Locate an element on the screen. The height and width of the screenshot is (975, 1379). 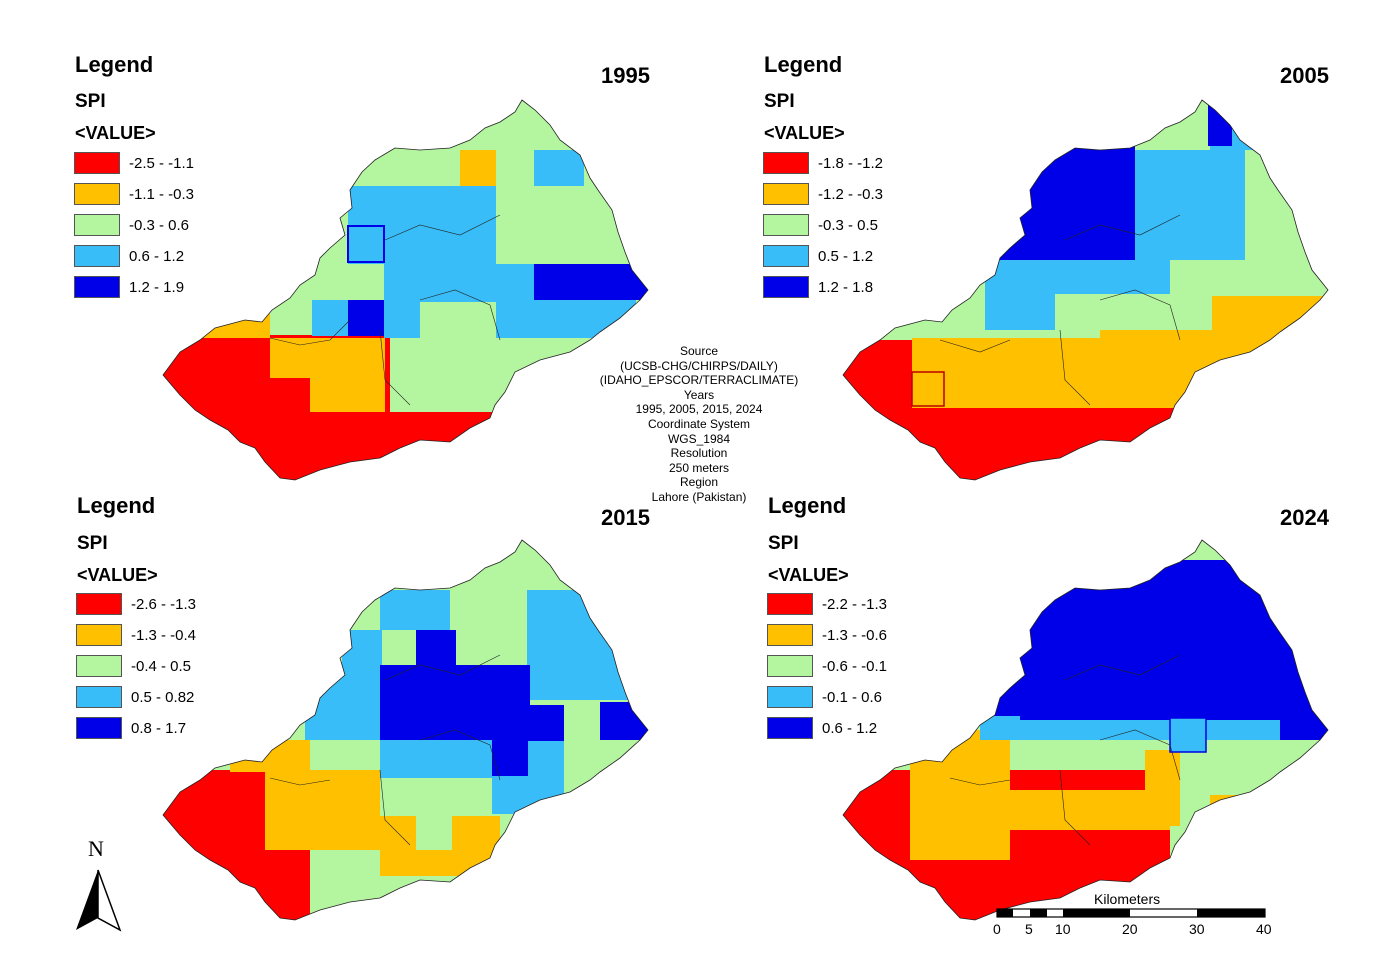
scale-tick-label: 20 is located at coordinates (1130, 929).